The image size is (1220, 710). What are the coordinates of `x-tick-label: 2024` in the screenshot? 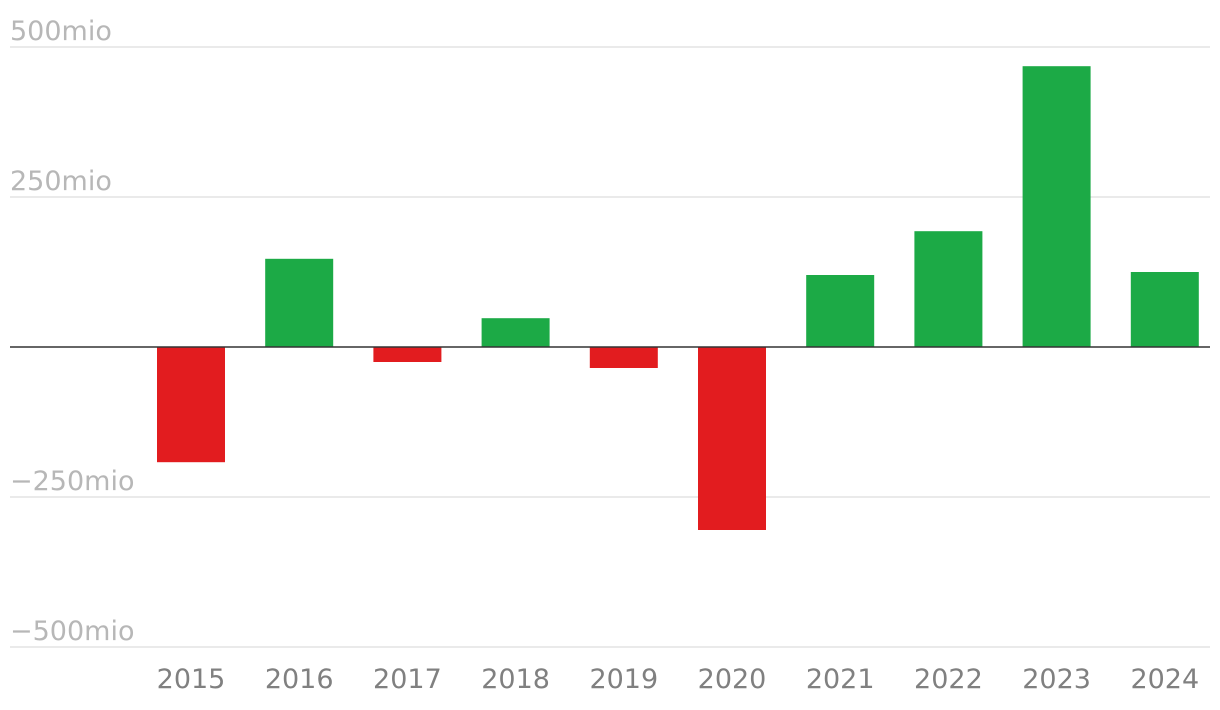 It's located at (1164, 679).